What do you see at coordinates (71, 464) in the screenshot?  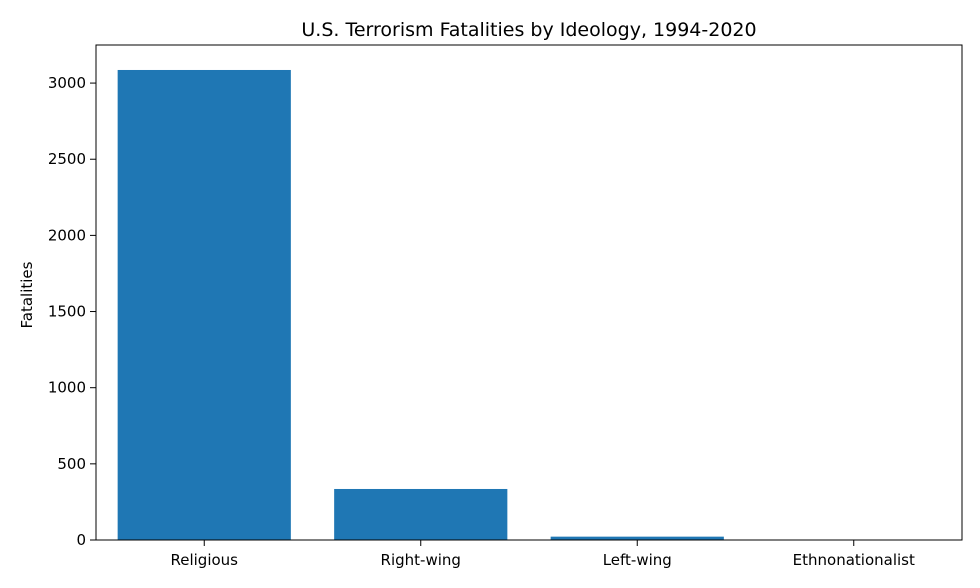 I see `y-tick-label: 500` at bounding box center [71, 464].